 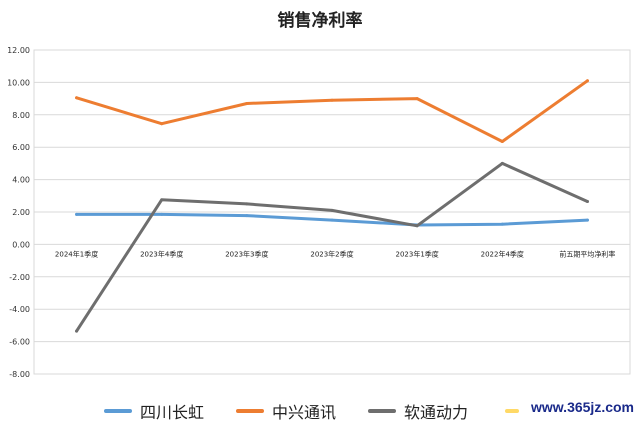 I want to click on watermark: www.365jz.com, so click(x=582, y=407).